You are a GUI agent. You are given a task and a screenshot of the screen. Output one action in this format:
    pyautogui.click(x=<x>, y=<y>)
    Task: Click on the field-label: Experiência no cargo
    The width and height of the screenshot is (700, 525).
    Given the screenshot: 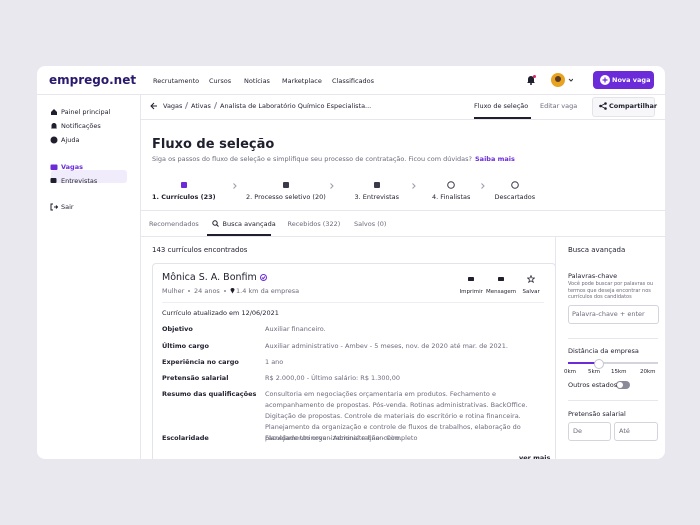 What is the action you would take?
    pyautogui.click(x=200, y=362)
    